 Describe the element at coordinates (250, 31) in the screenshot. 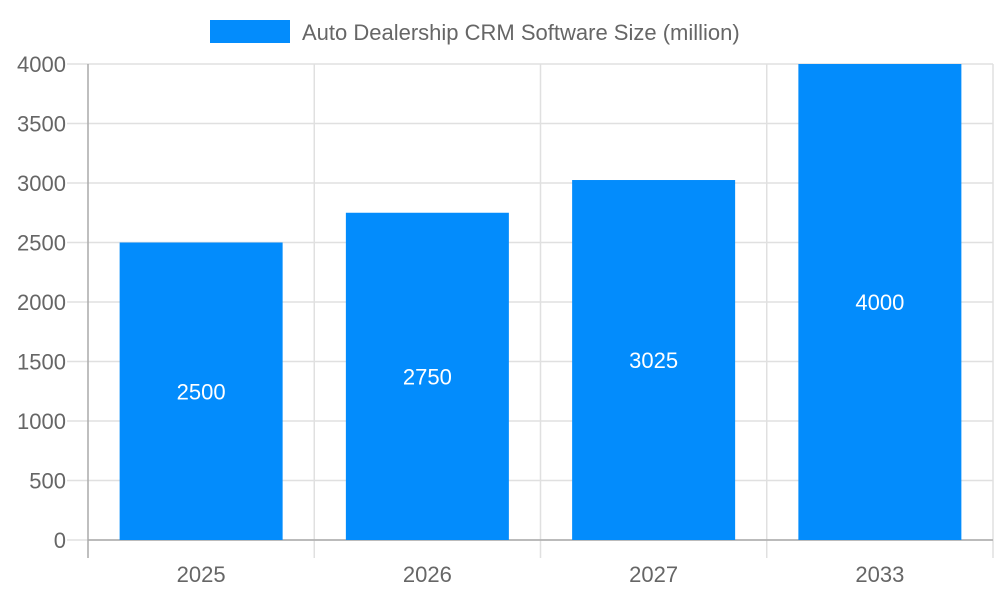

I see `legend-swatch` at that location.